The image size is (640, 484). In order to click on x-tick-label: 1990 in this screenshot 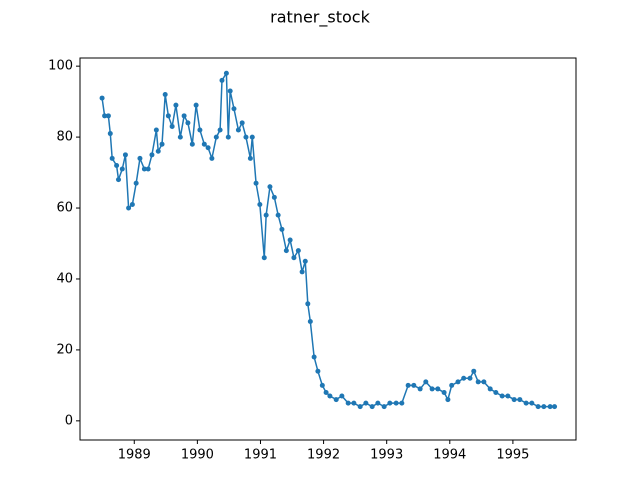, I will do `click(197, 455)`.